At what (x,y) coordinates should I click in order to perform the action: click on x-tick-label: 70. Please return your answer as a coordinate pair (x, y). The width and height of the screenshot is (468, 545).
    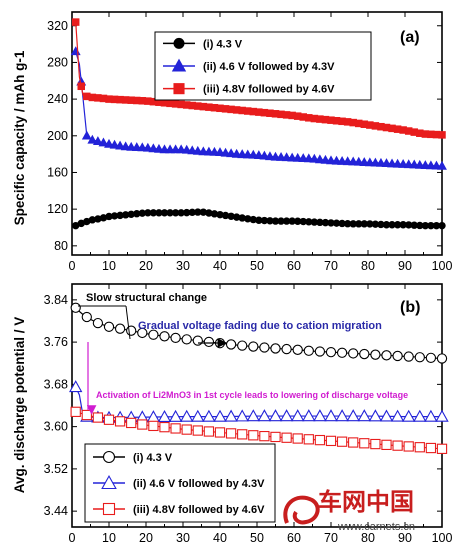
    Looking at the image, I should click on (331, 266).